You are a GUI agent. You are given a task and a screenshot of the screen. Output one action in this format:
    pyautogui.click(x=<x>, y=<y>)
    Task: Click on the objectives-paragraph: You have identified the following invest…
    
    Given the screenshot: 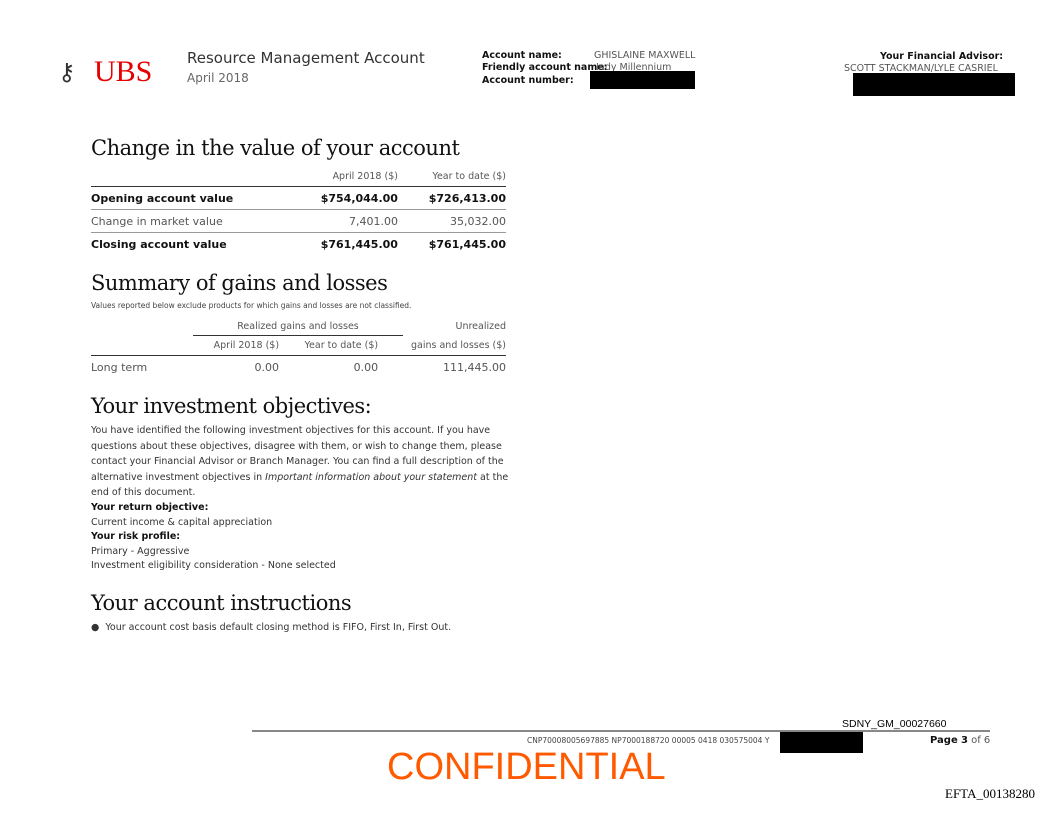 What is the action you would take?
    pyautogui.click(x=300, y=461)
    